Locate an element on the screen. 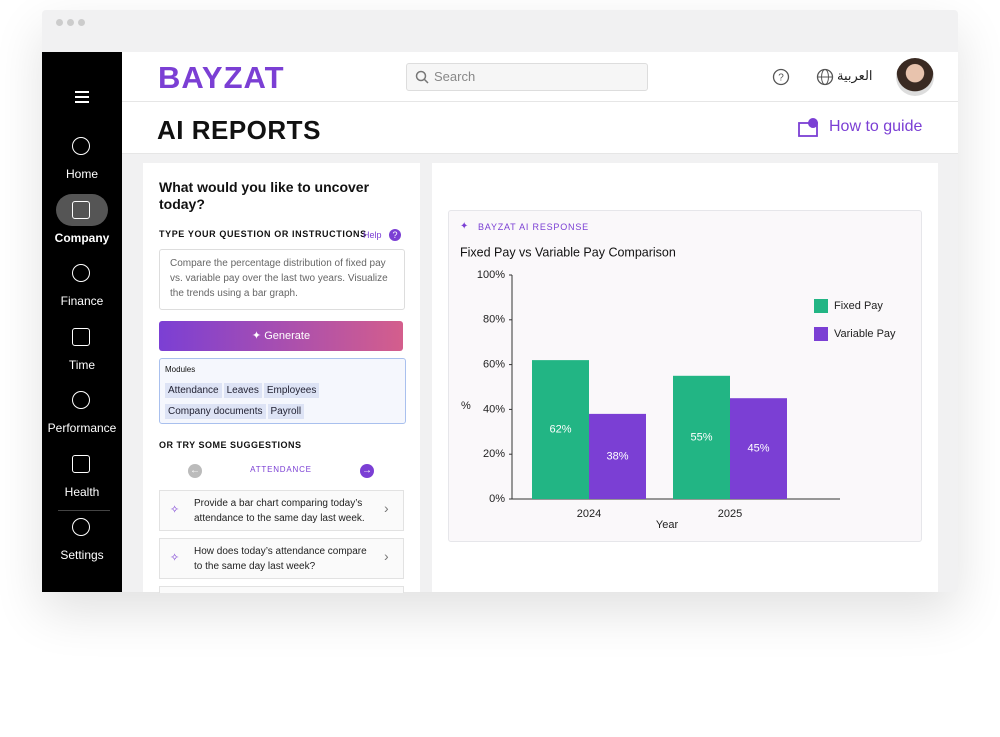  module-tag: Leaves is located at coordinates (242, 390).